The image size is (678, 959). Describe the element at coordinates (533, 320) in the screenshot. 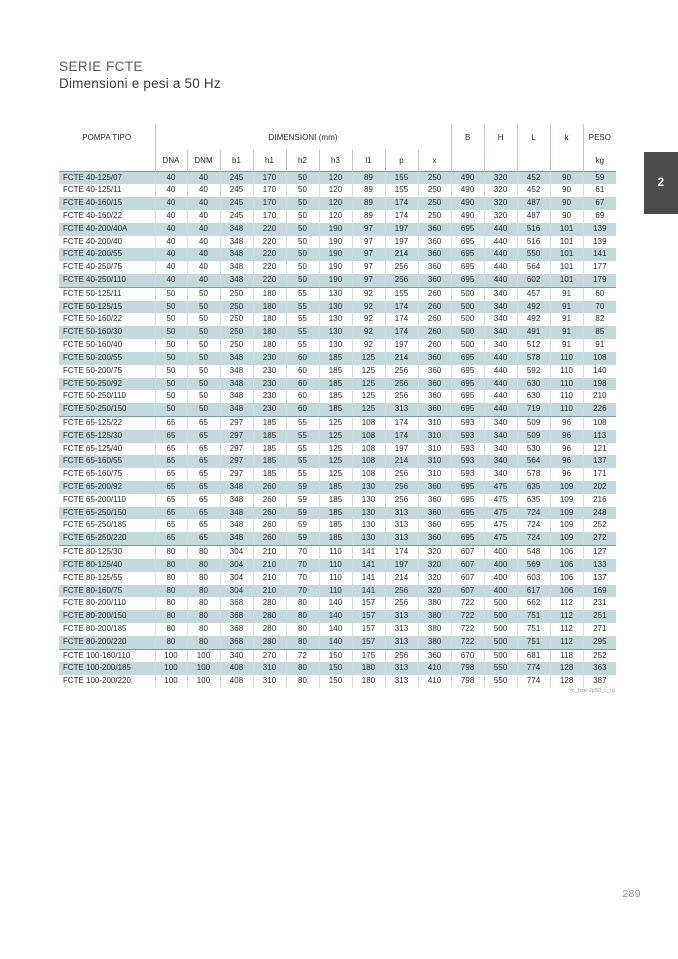

I see `value-cell: 492` at that location.